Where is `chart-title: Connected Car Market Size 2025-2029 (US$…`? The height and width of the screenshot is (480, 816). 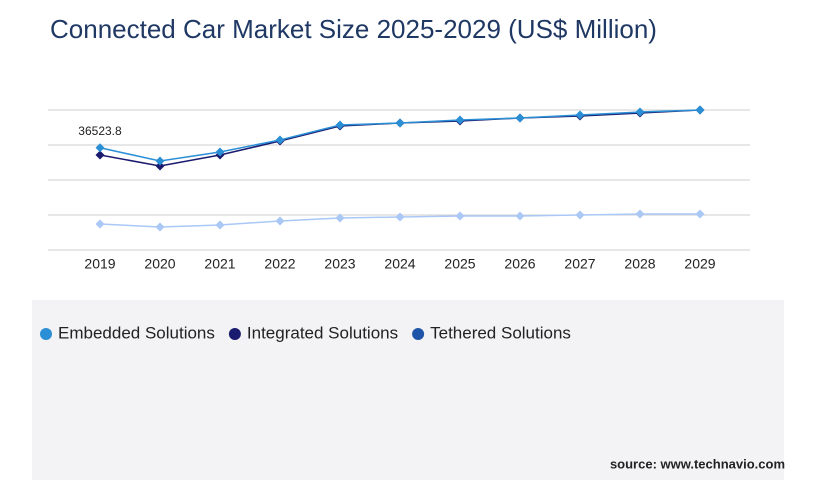
chart-title: Connected Car Market Size 2025-2029 (US$… is located at coordinates (353, 29).